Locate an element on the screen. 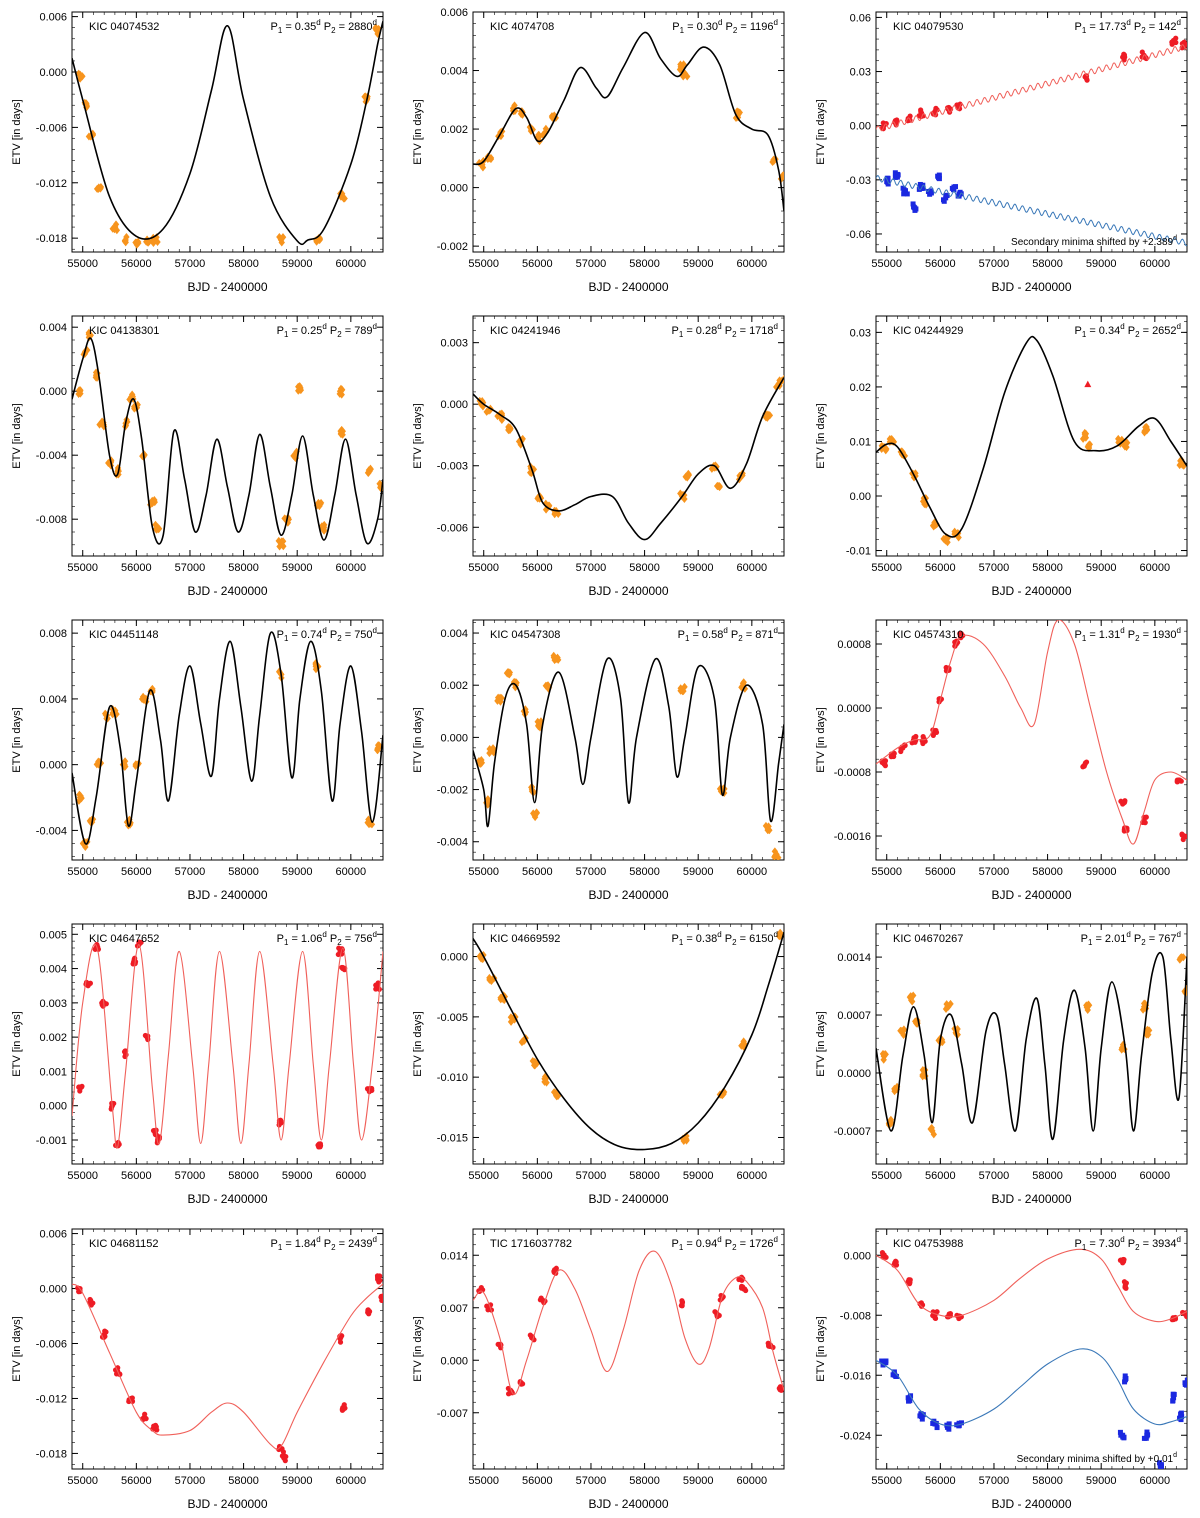 The height and width of the screenshot is (1518, 1200). y-tick-label: -0.015 is located at coordinates (452, 1138).